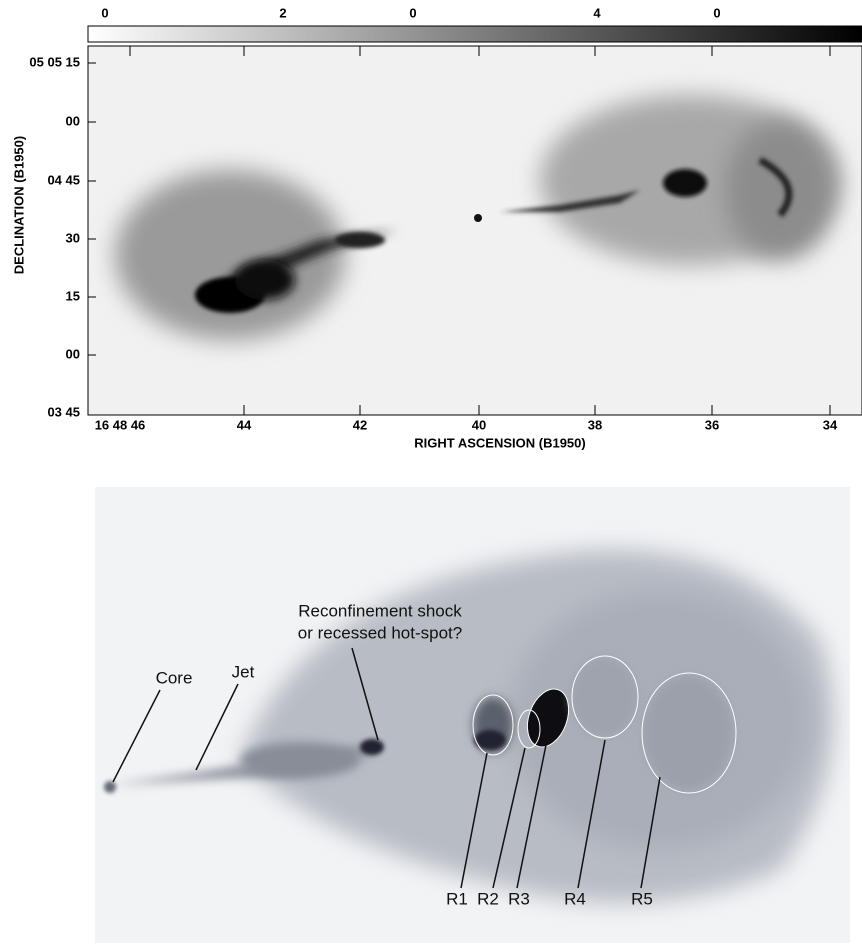 The image size is (862, 948). Describe the element at coordinates (54, 61) in the screenshot. I see `y-tick-label: 05 05 15` at that location.